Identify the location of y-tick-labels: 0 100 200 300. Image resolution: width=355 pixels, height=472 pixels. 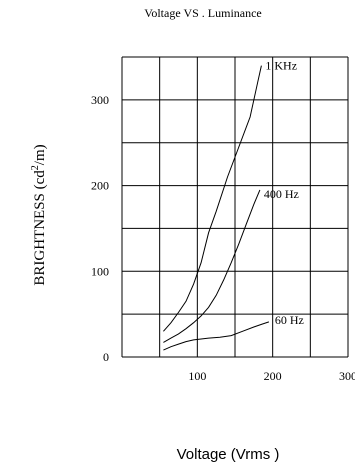
(100, 228).